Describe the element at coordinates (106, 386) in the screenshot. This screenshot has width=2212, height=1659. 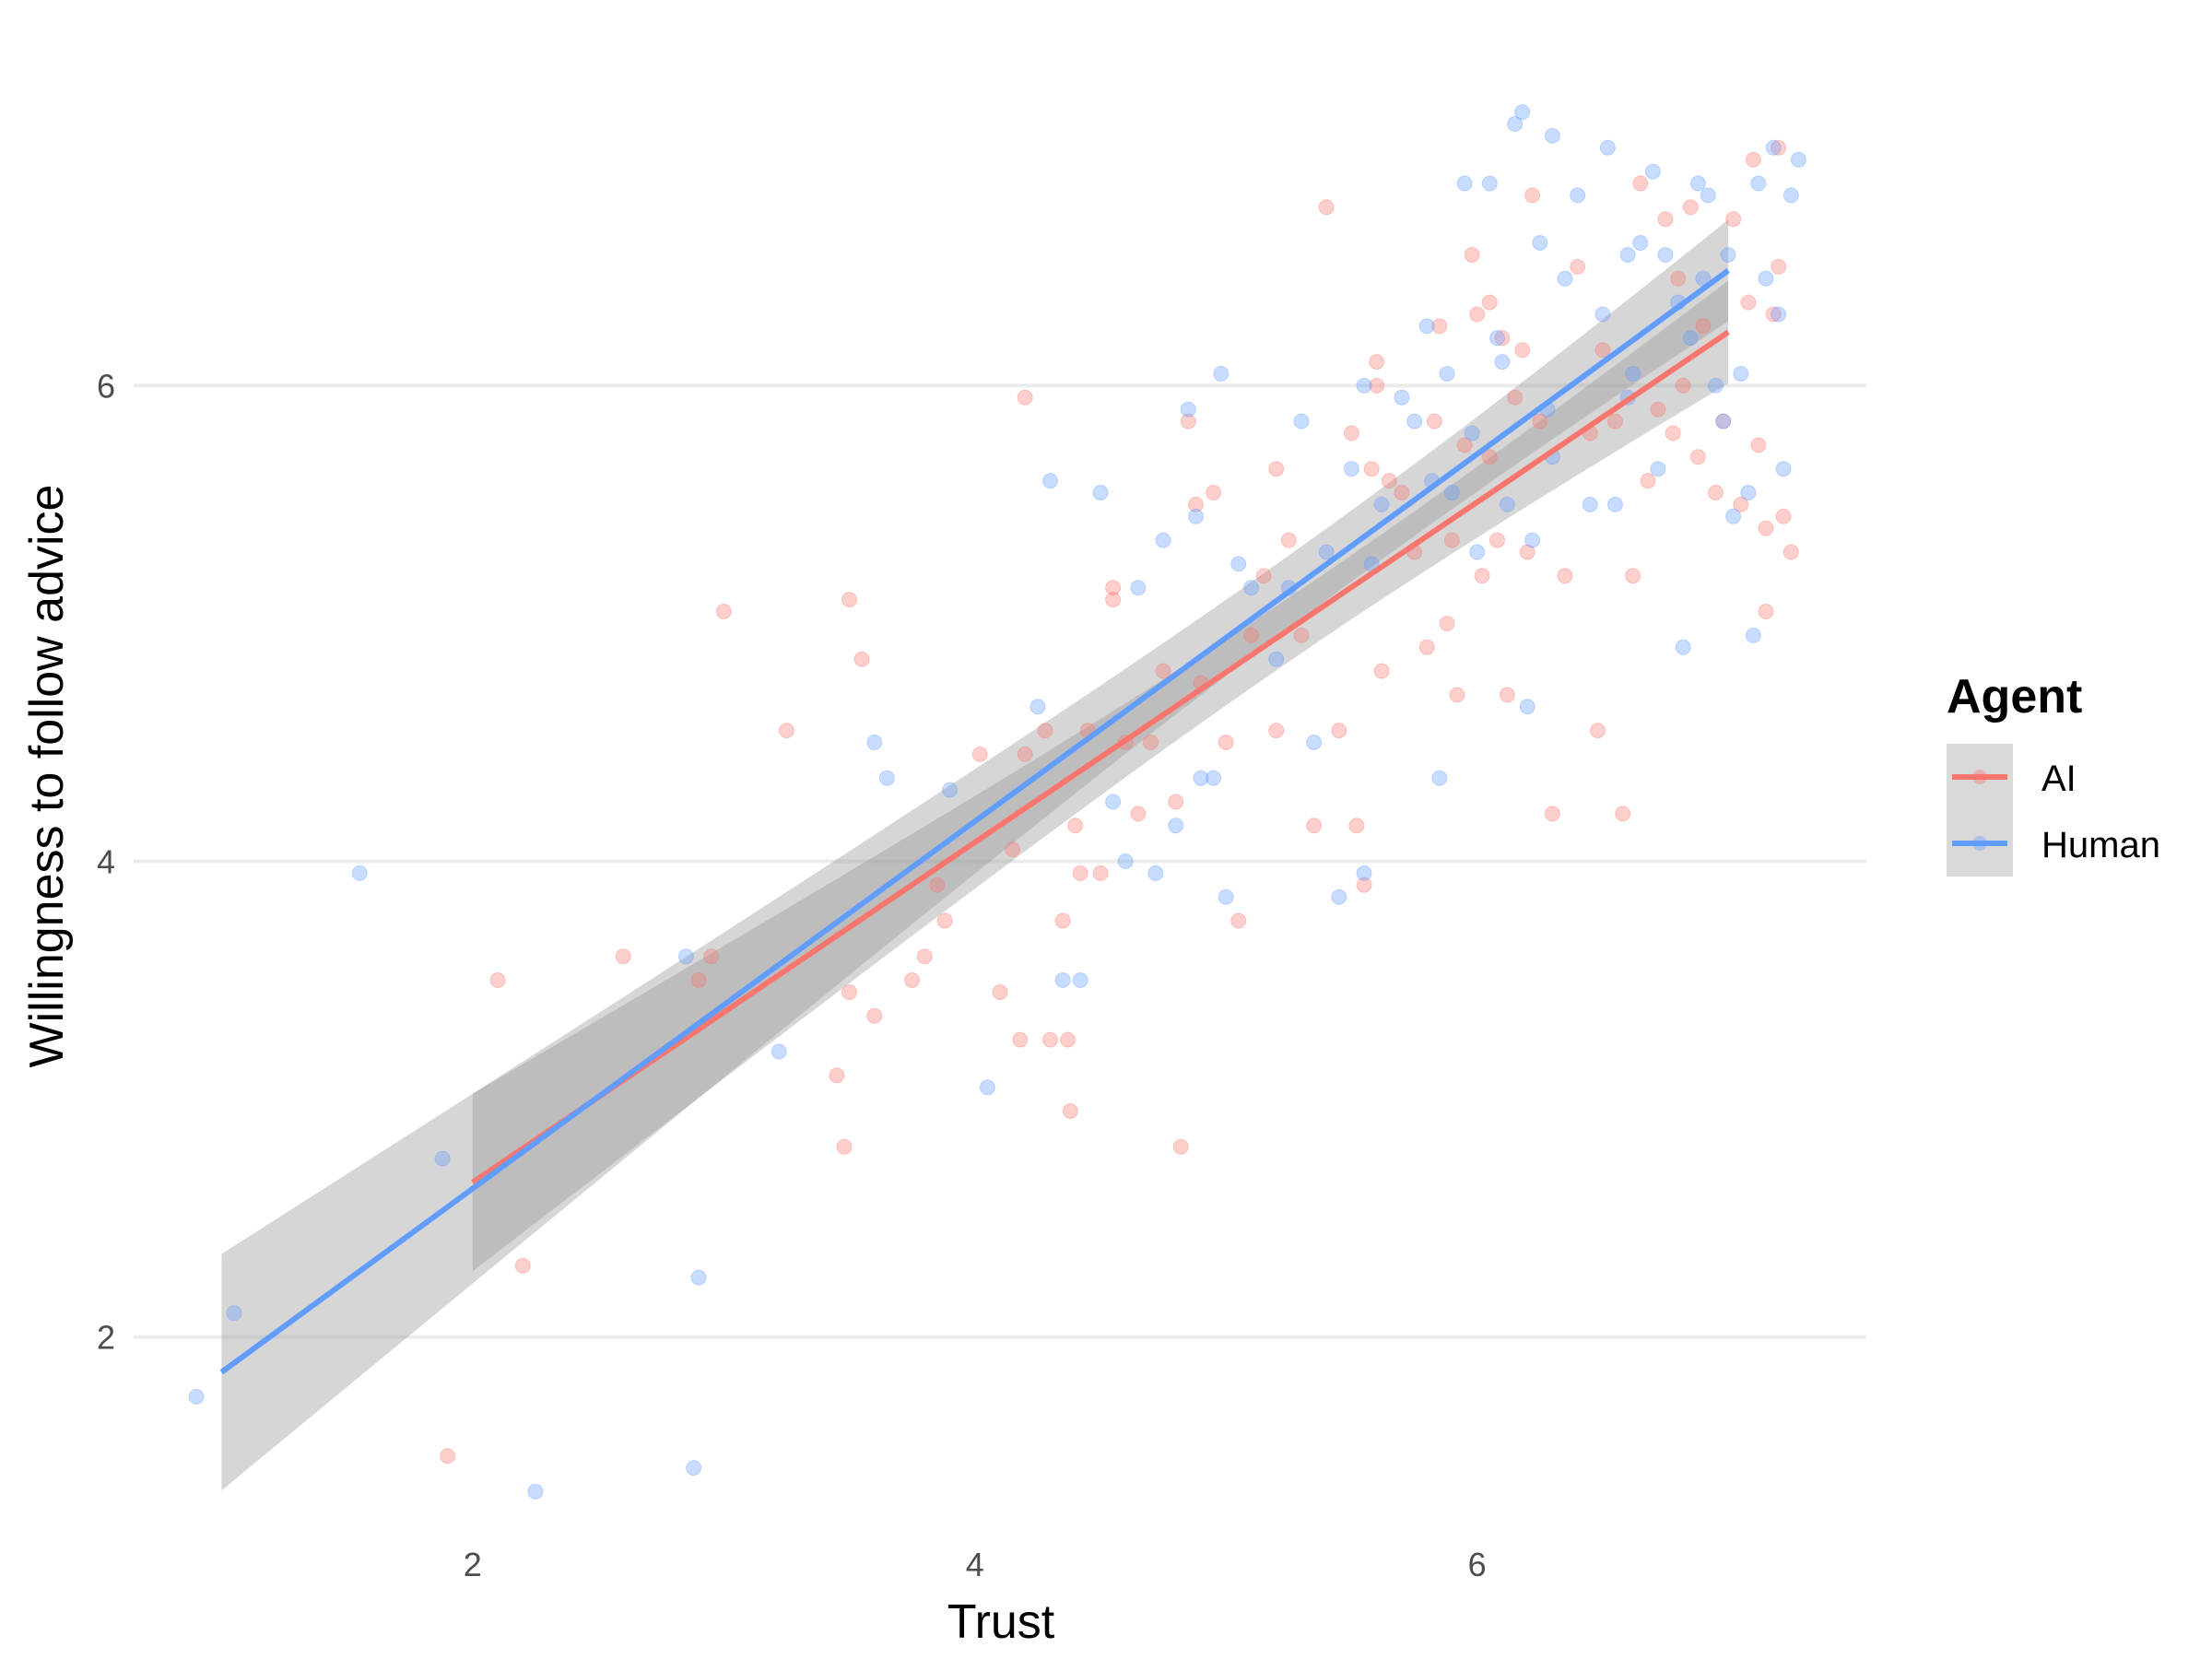
I see `y-tick-label-6: 6` at that location.